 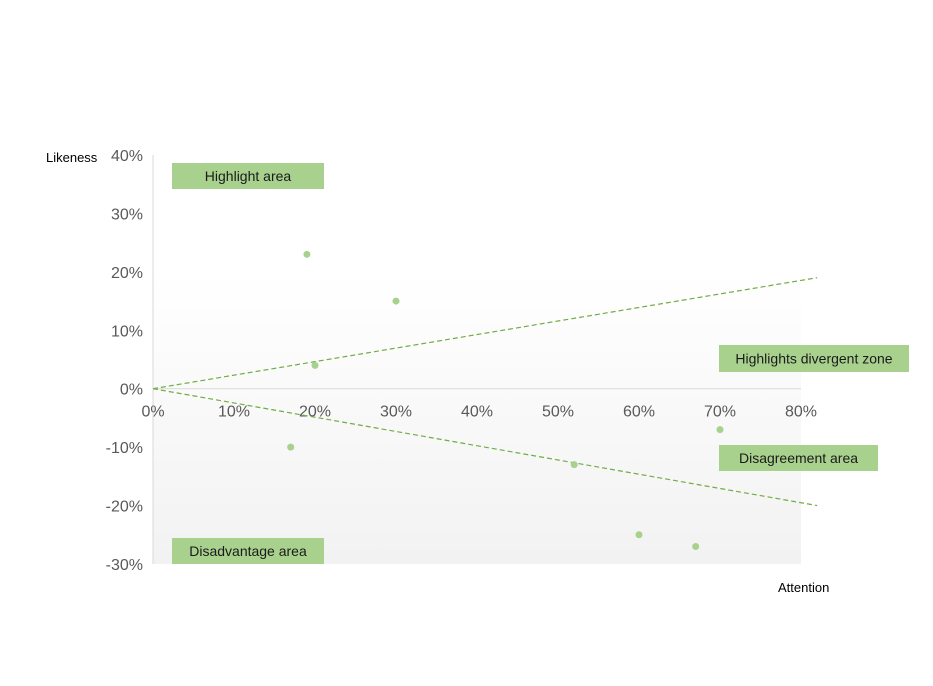 What do you see at coordinates (124, 565) in the screenshot?
I see `y-tick-label: -30%` at bounding box center [124, 565].